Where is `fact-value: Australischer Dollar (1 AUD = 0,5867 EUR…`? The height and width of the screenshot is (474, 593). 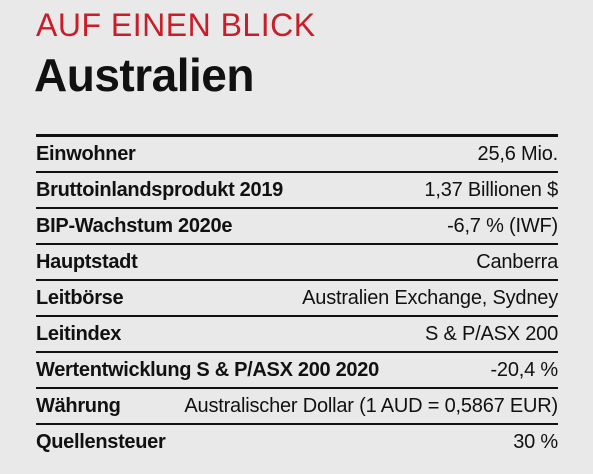
fact-value: Australischer Dollar (1 AUD = 0,5867 EUR… is located at coordinates (371, 405).